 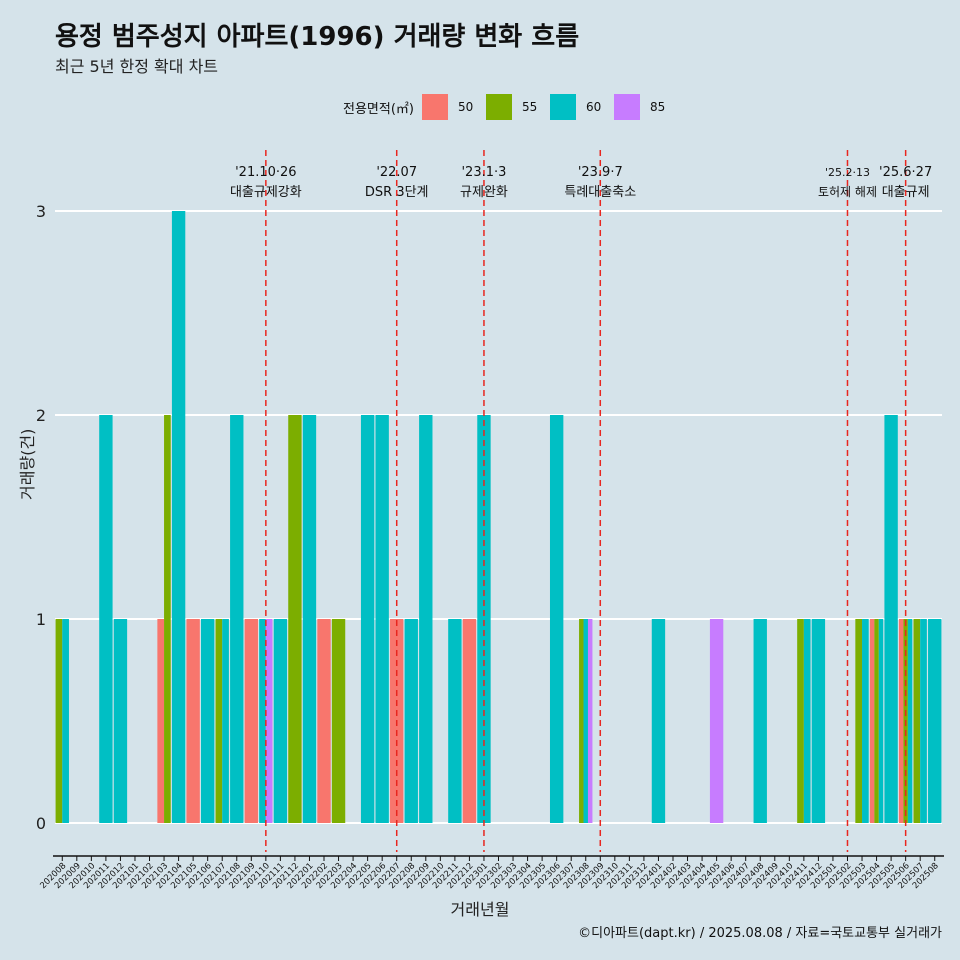 What do you see at coordinates (484, 192) in the screenshot?
I see `event-name-label: 규제완화` at bounding box center [484, 192].